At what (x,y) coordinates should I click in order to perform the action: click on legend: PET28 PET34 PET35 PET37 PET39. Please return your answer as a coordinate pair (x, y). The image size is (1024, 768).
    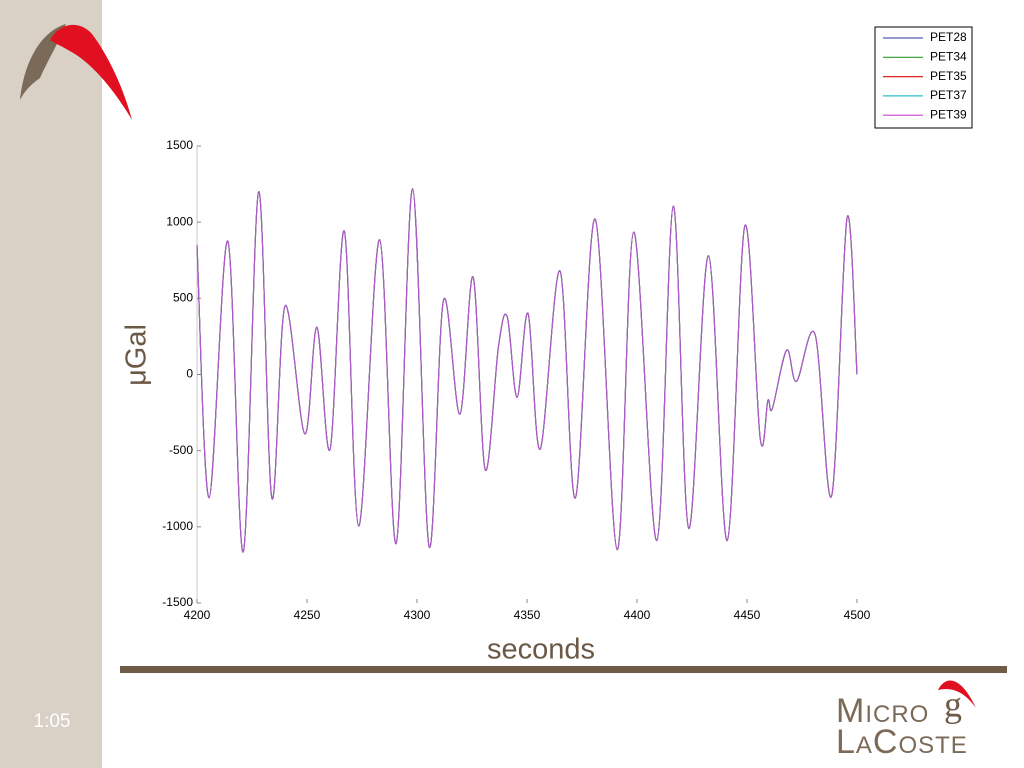
    Looking at the image, I should click on (923, 77).